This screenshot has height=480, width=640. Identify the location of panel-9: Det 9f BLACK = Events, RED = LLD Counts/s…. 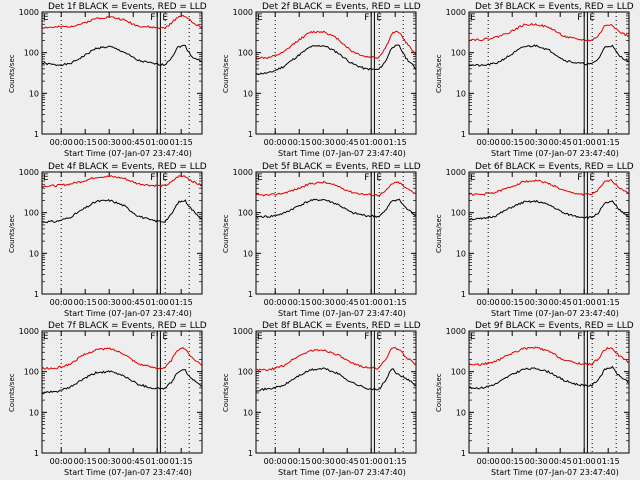
(534, 399).